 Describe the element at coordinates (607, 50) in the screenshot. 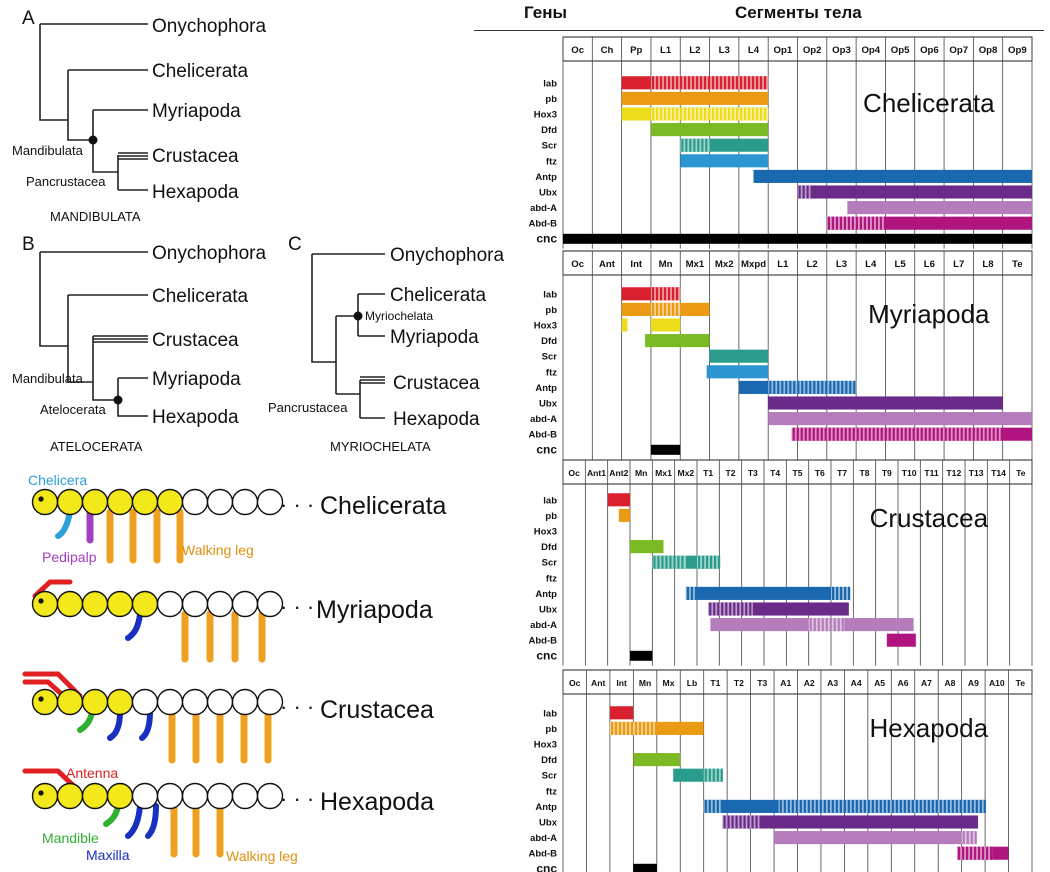

I see `segment-label: Ch` at that location.